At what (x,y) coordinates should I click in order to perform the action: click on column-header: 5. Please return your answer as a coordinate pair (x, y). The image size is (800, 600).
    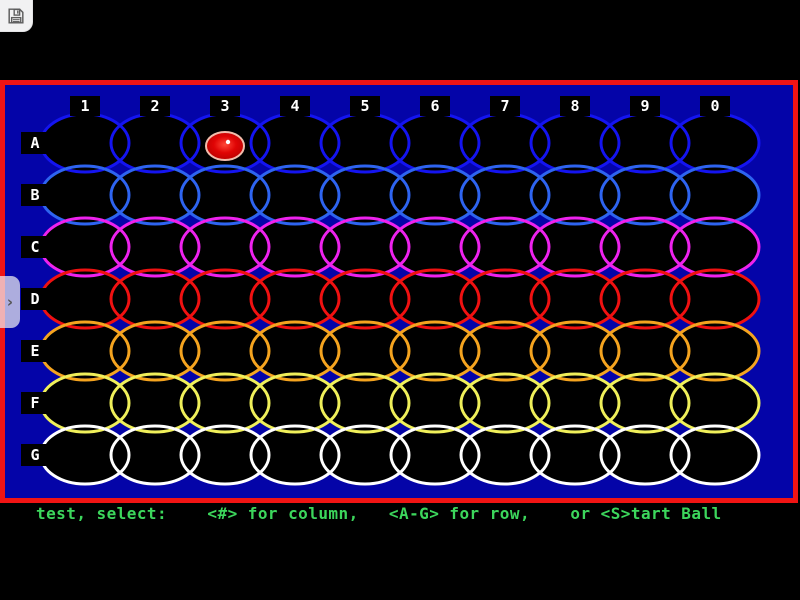
    Looking at the image, I should click on (365, 106).